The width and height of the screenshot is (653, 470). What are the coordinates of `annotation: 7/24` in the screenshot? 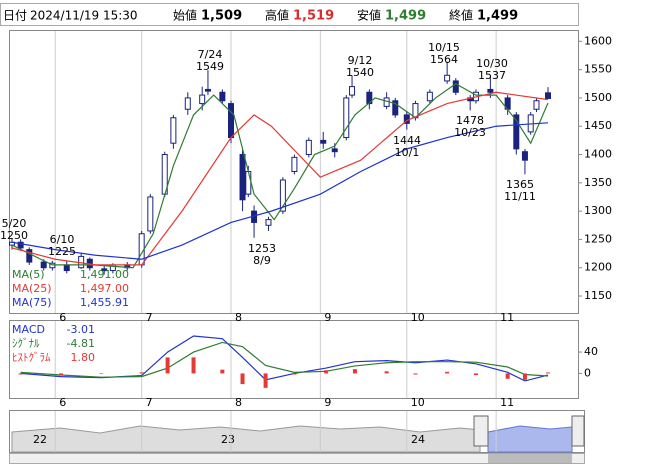 It's located at (210, 54).